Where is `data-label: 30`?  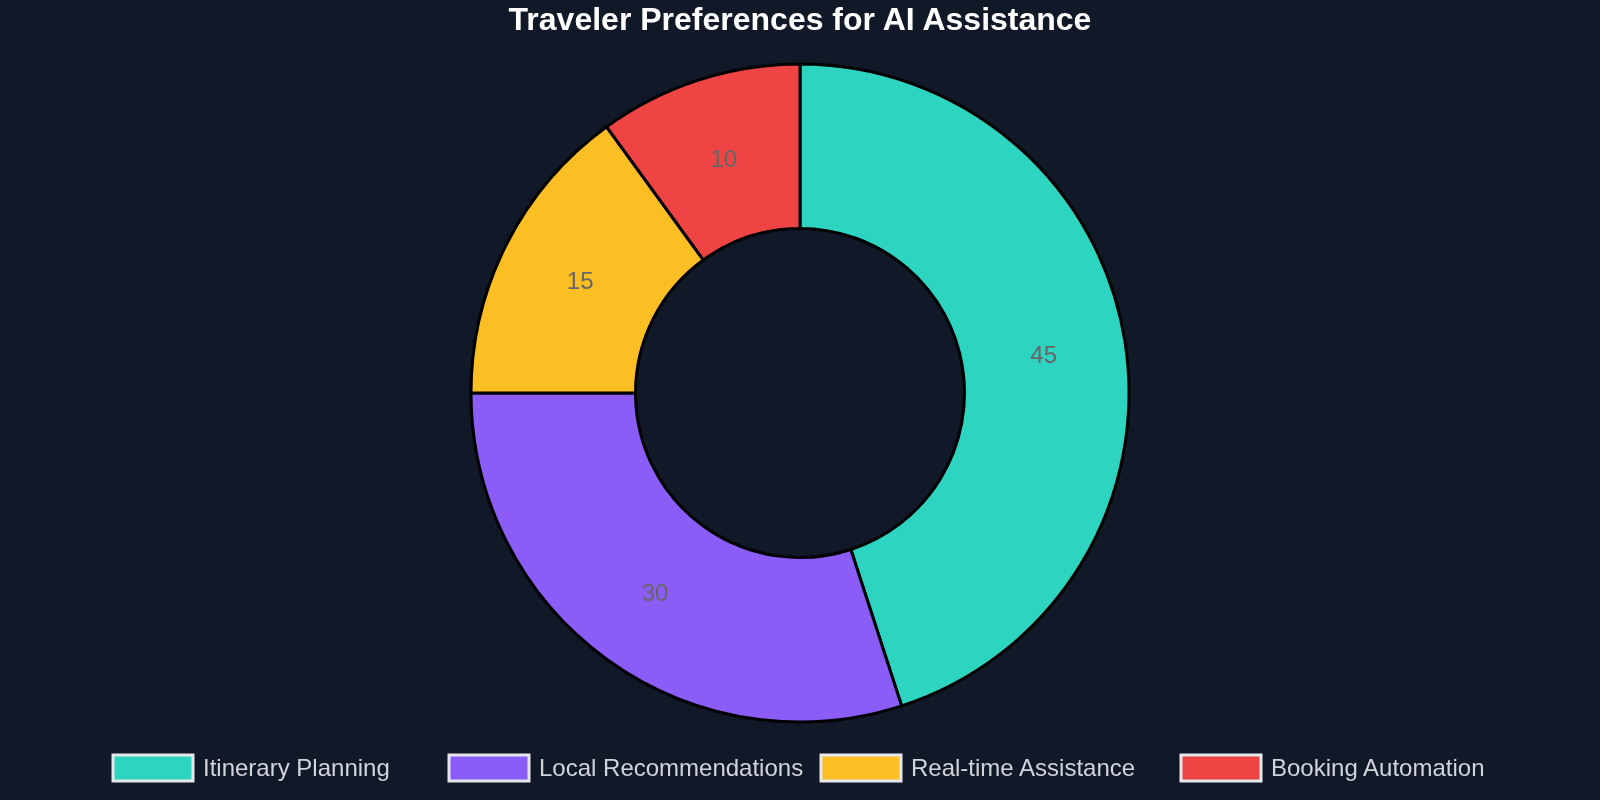 data-label: 30 is located at coordinates (655, 593).